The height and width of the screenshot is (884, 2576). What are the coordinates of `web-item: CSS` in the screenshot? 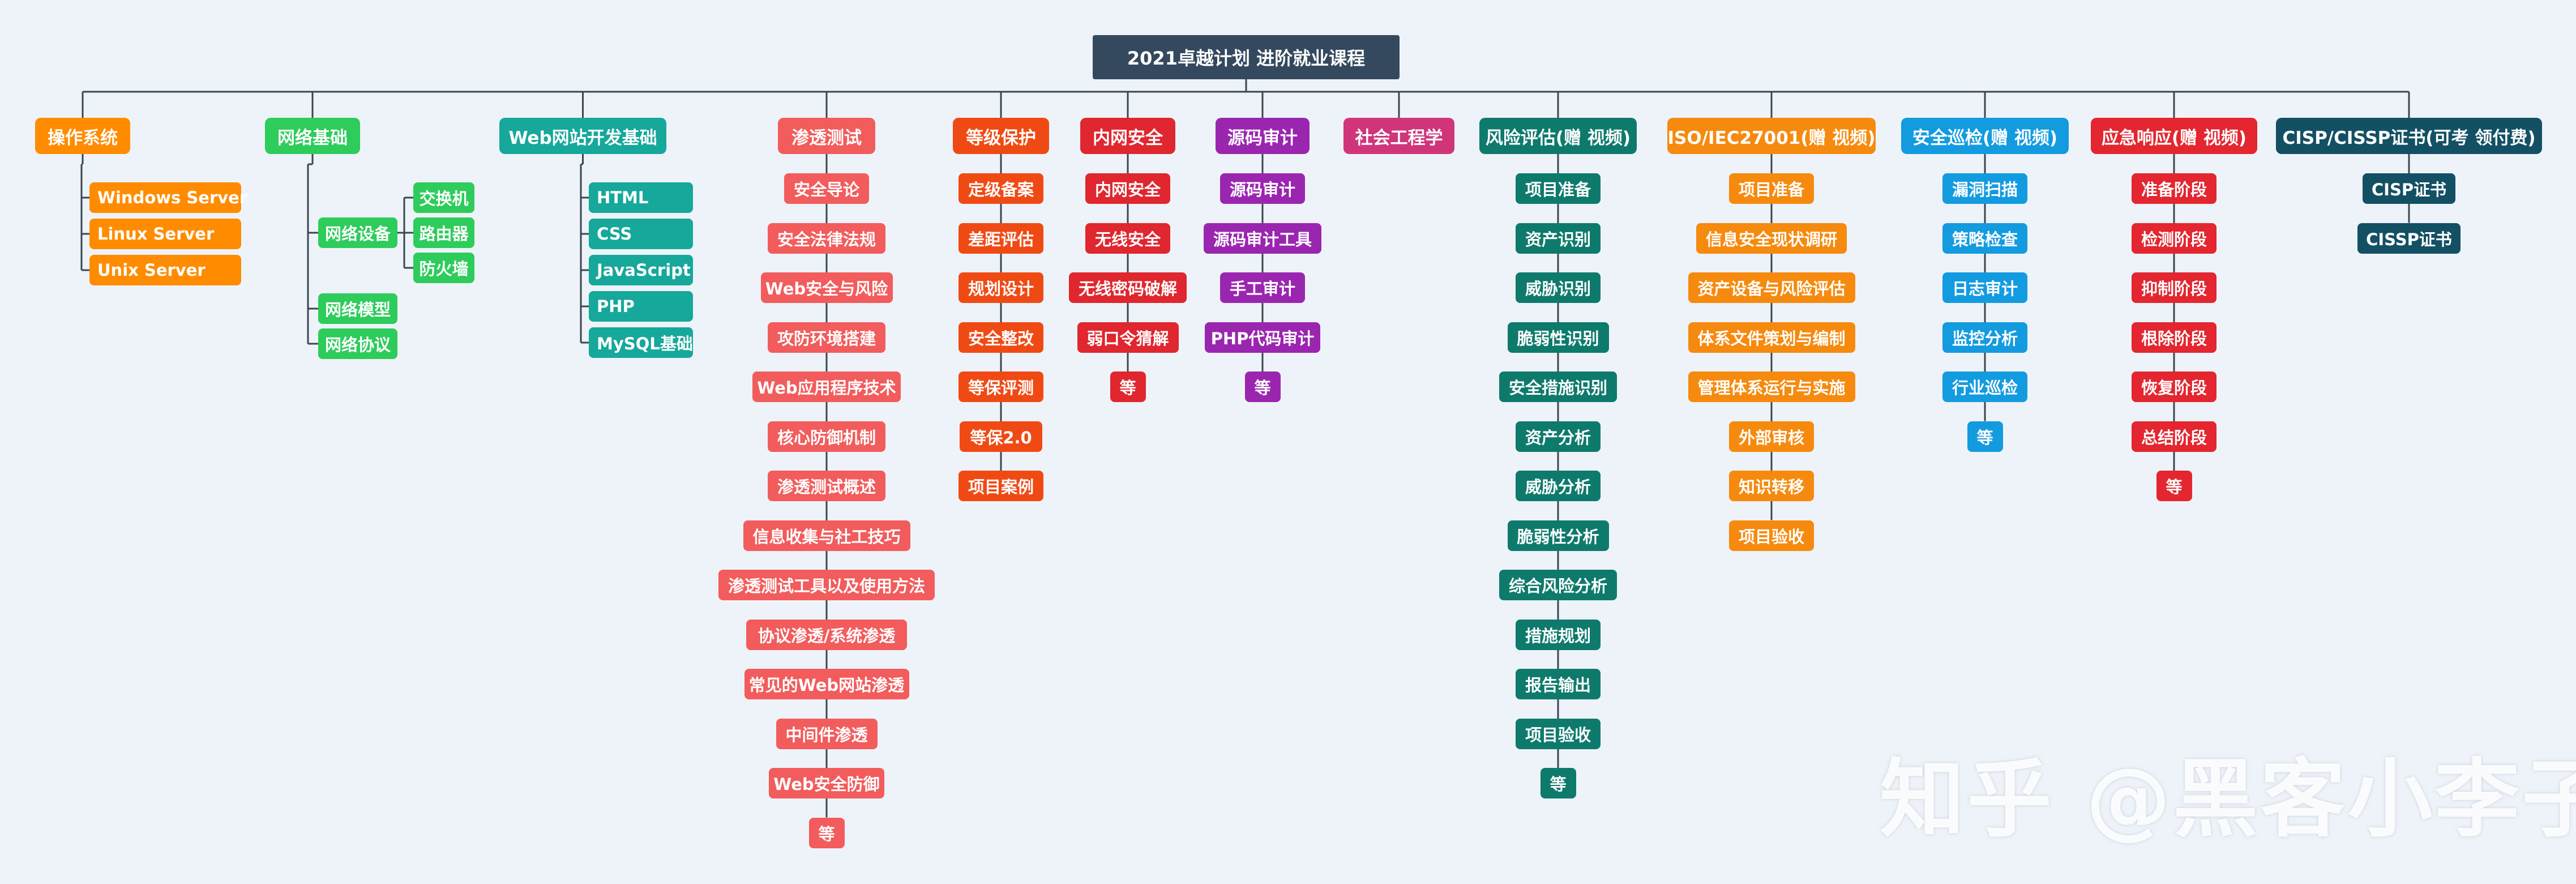 It's located at (641, 234).